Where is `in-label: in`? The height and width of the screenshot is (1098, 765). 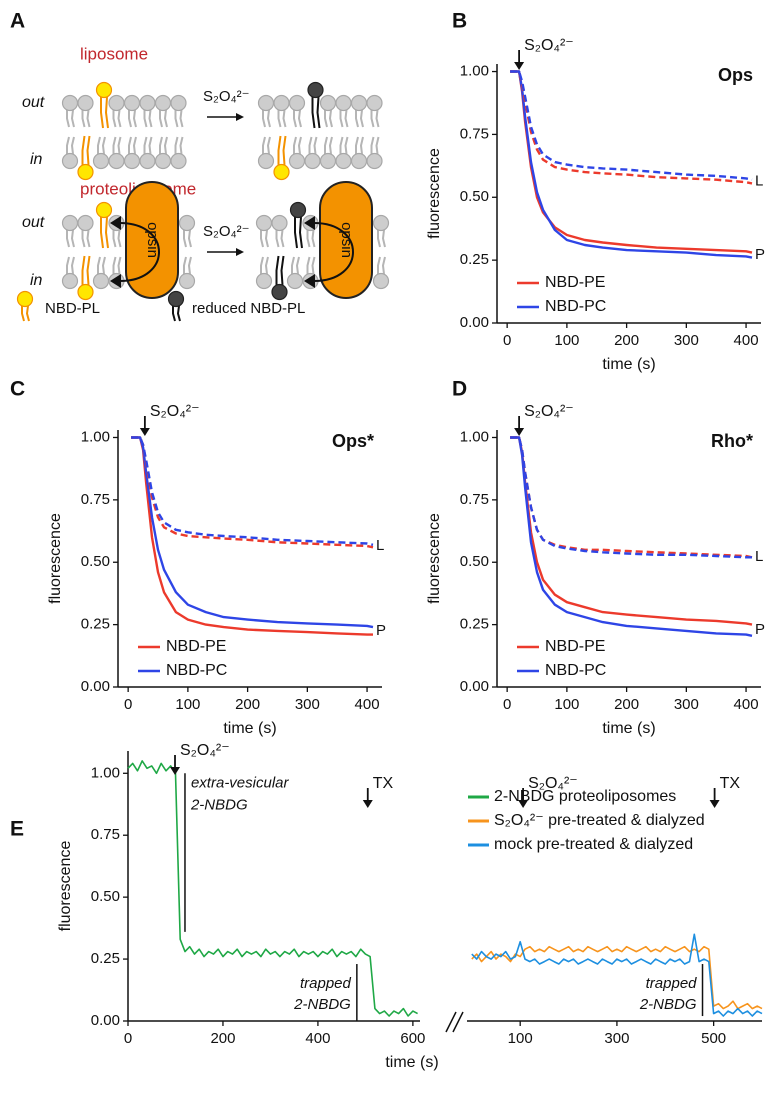
in-label: in is located at coordinates (36, 159).